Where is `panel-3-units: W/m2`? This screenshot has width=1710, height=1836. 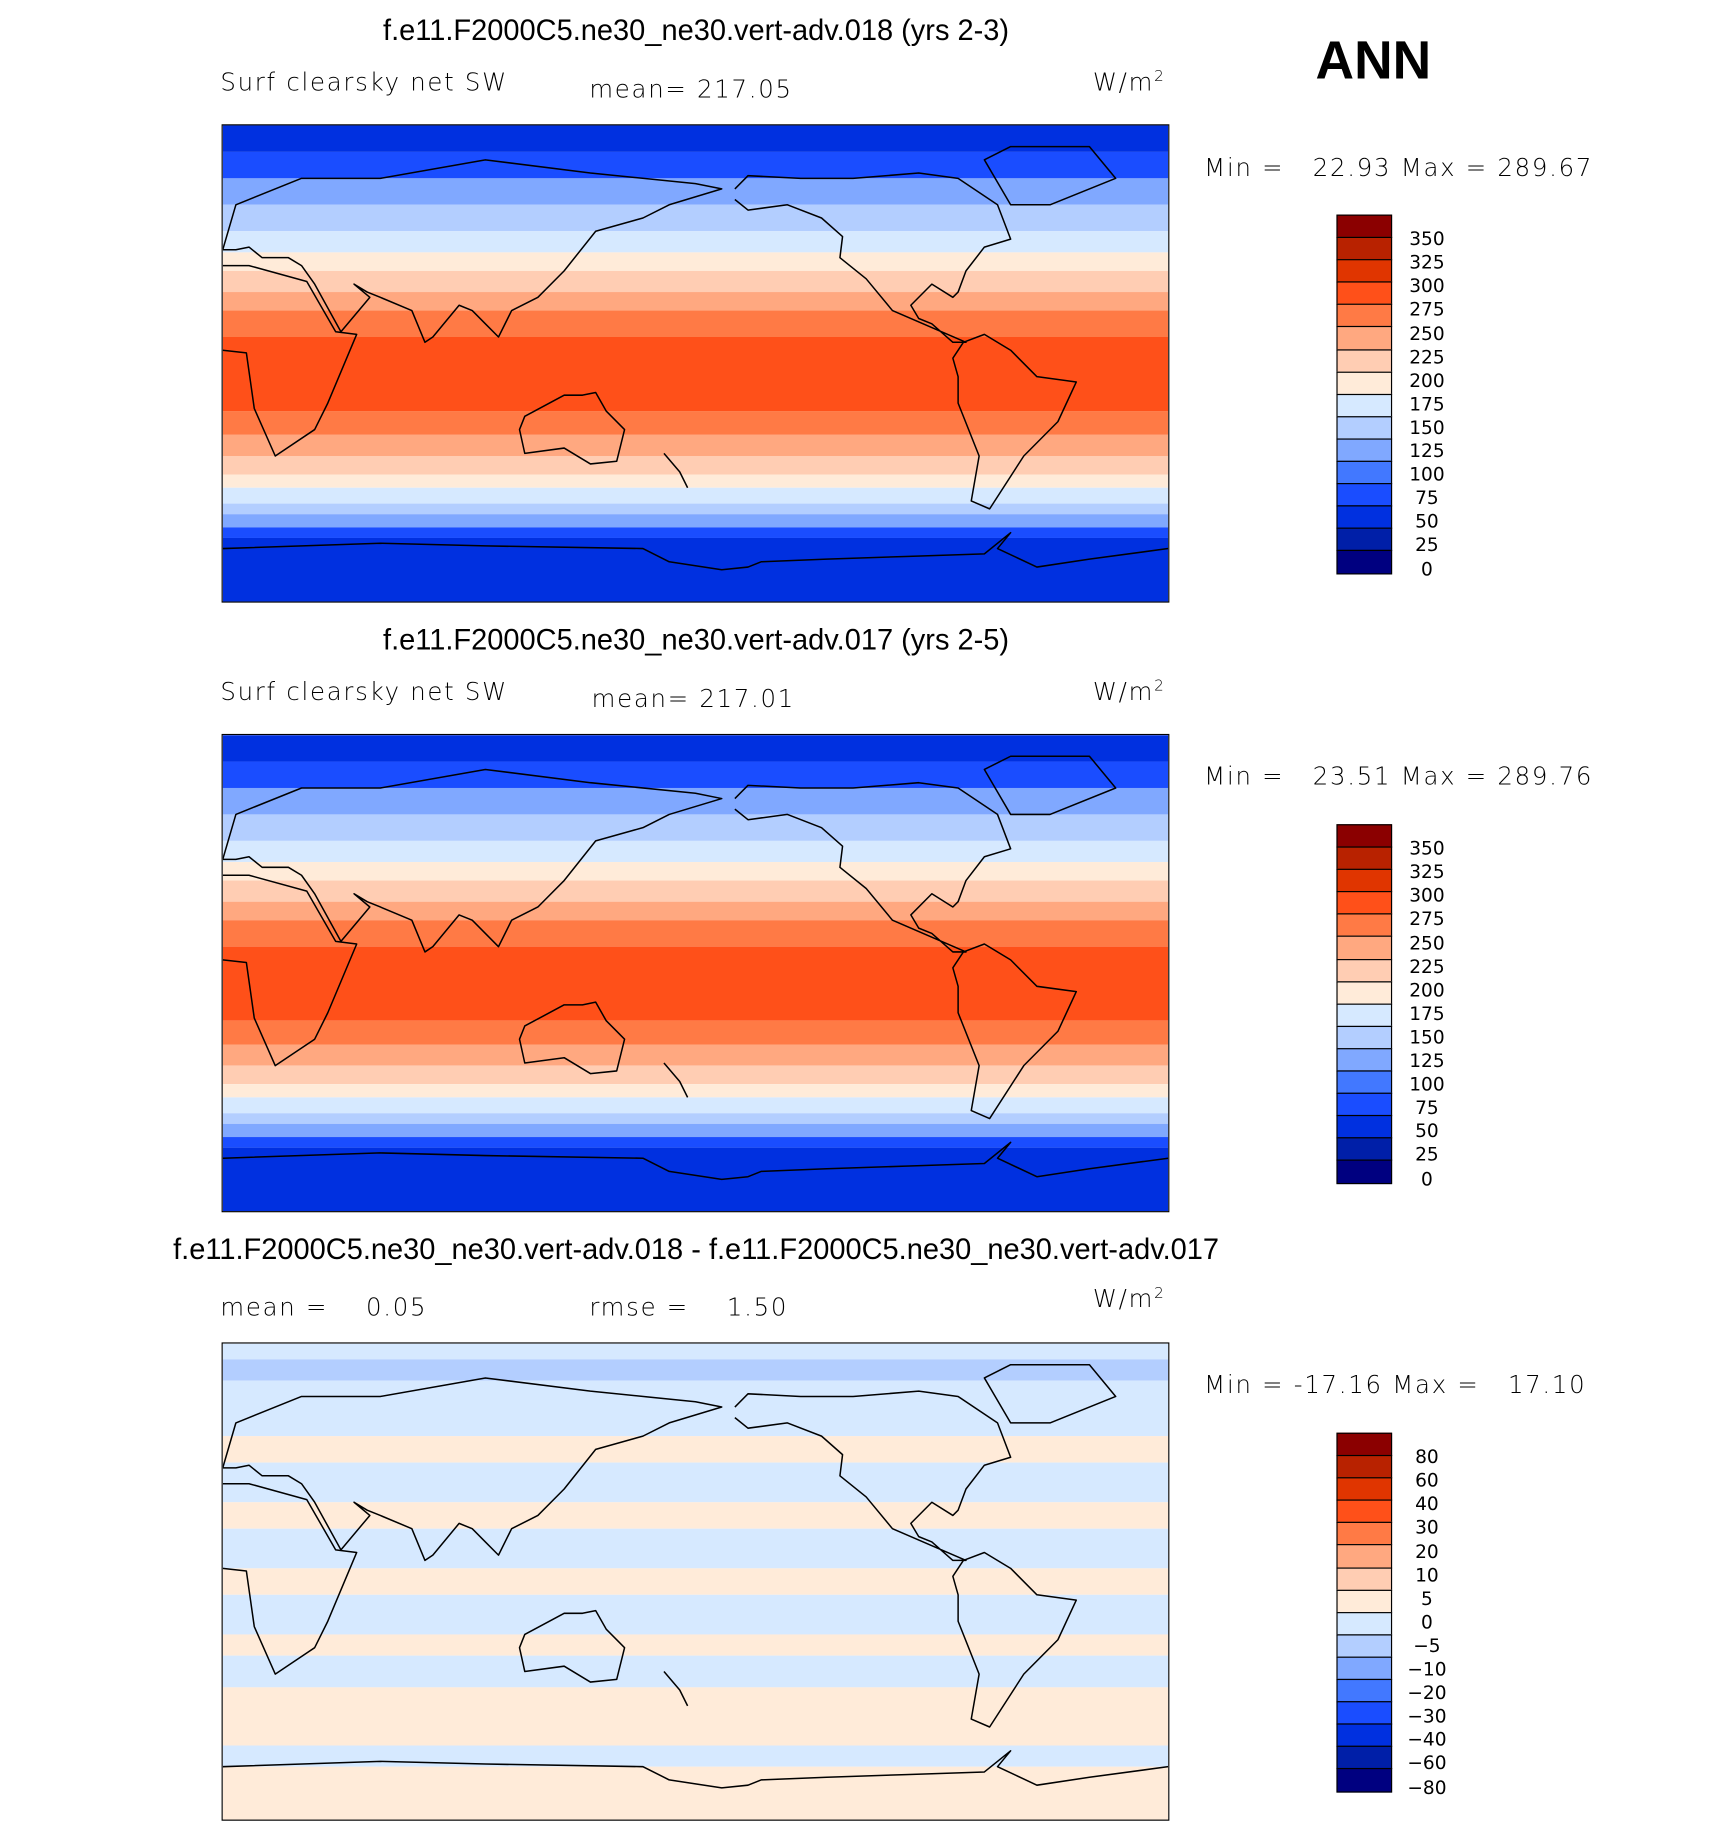
panel-3-units: W/m2 is located at coordinates (1129, 1299).